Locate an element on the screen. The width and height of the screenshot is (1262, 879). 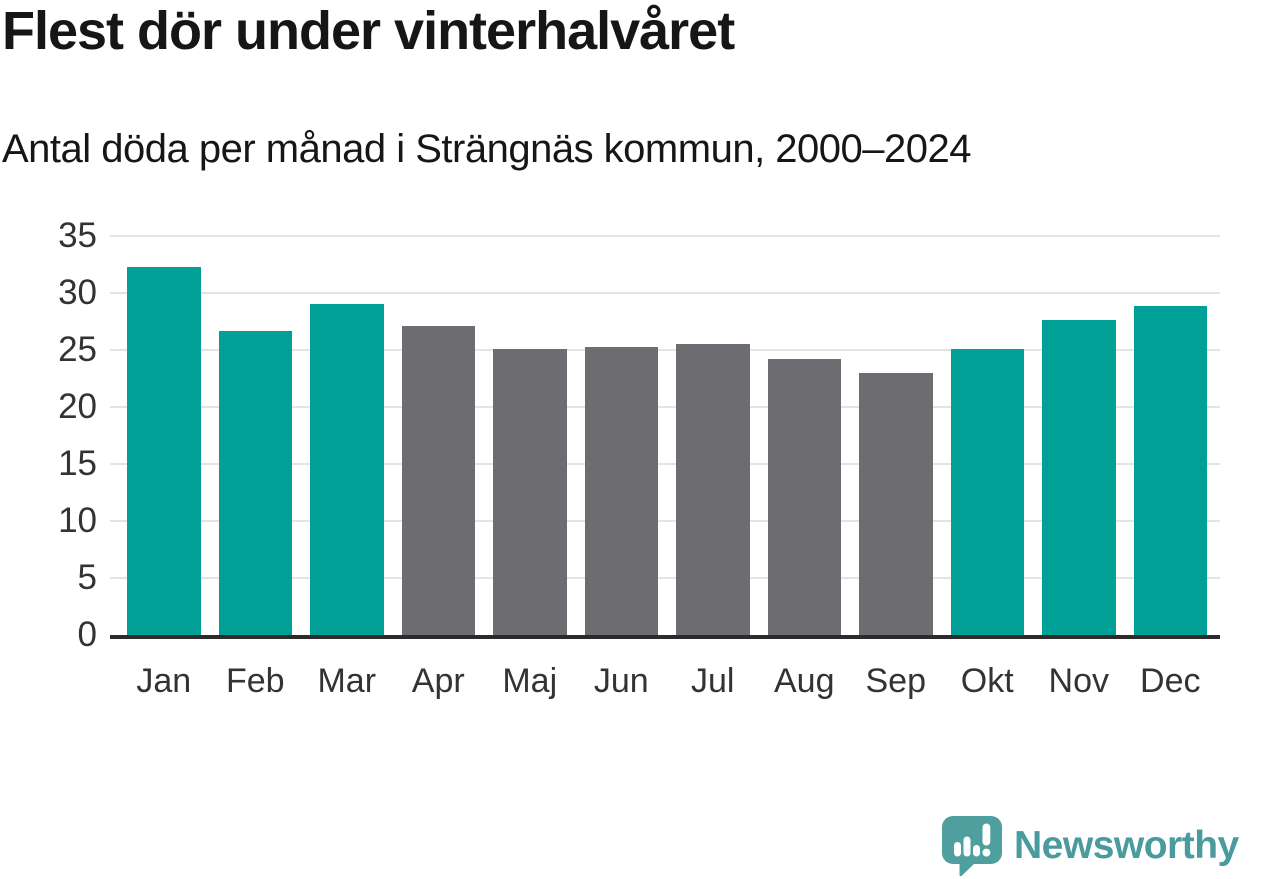
x-tick-label-mar: Mar is located at coordinates (347, 681).